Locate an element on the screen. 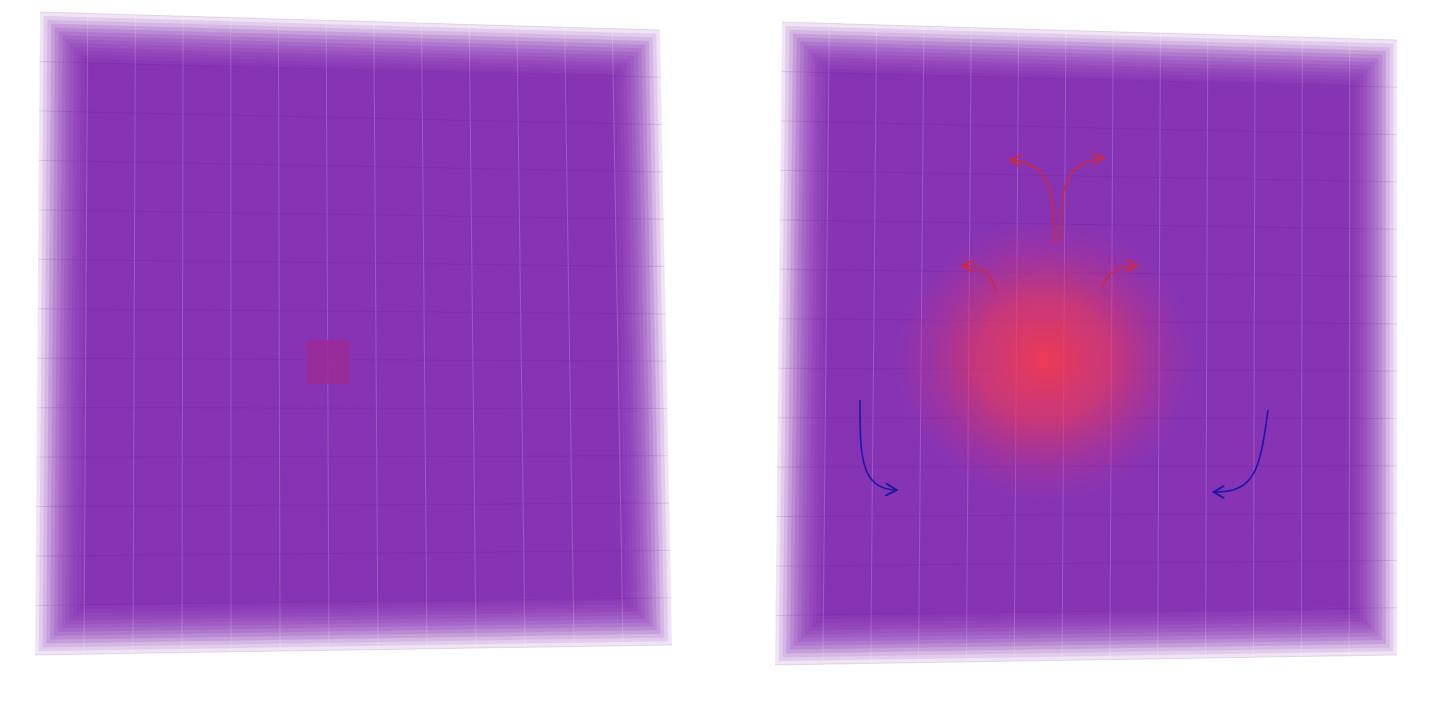 The height and width of the screenshot is (714, 1452). flow-arrows-down is located at coordinates (1064, 445).